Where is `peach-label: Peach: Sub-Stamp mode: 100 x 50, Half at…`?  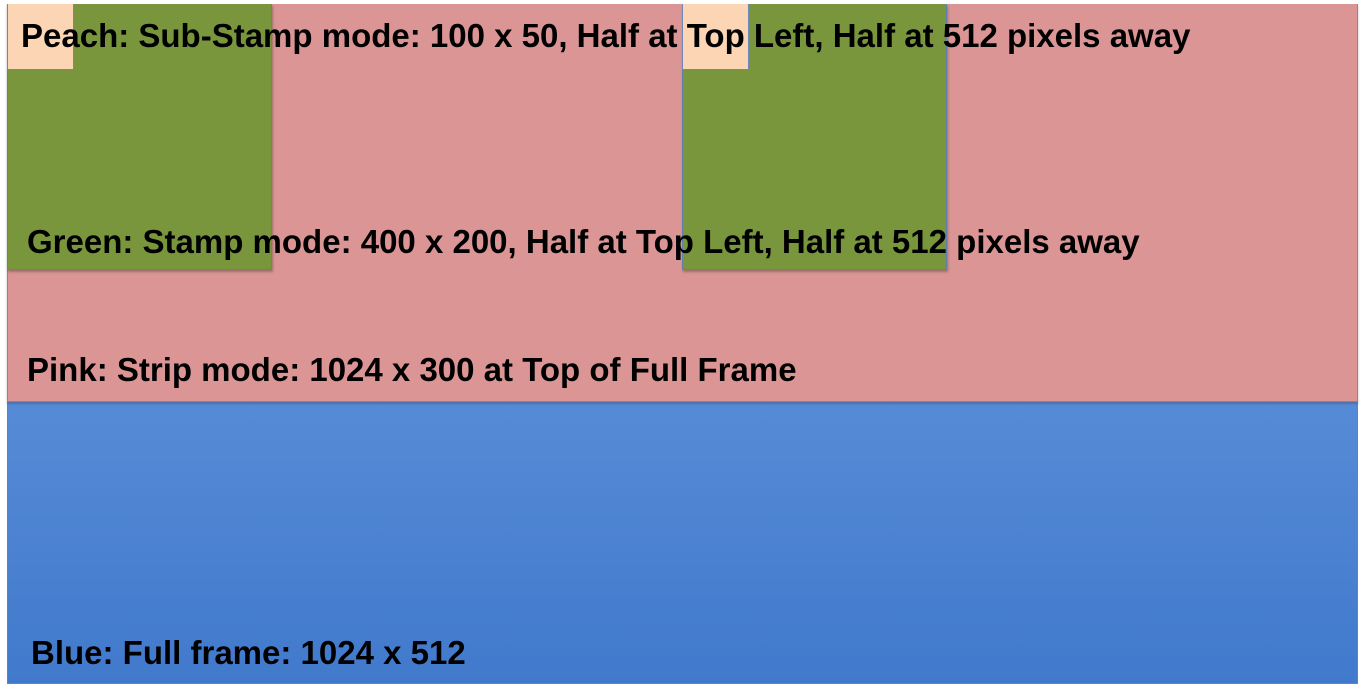
peach-label: Peach: Sub-Stamp mode: 100 x 50, Half at… is located at coordinates (606, 35).